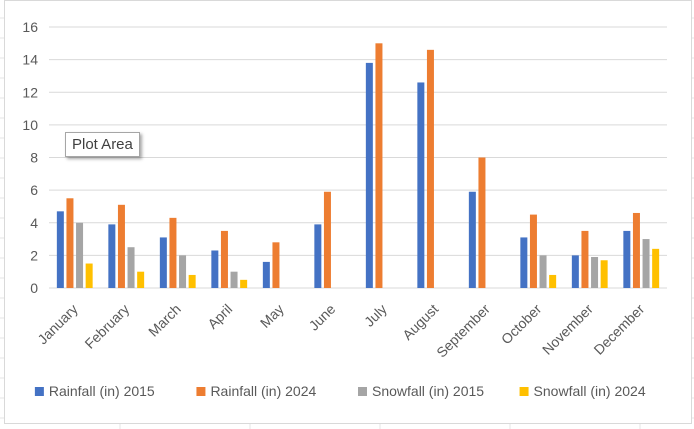 The image size is (694, 429). I want to click on y-tick-label: 14, so click(30, 60).